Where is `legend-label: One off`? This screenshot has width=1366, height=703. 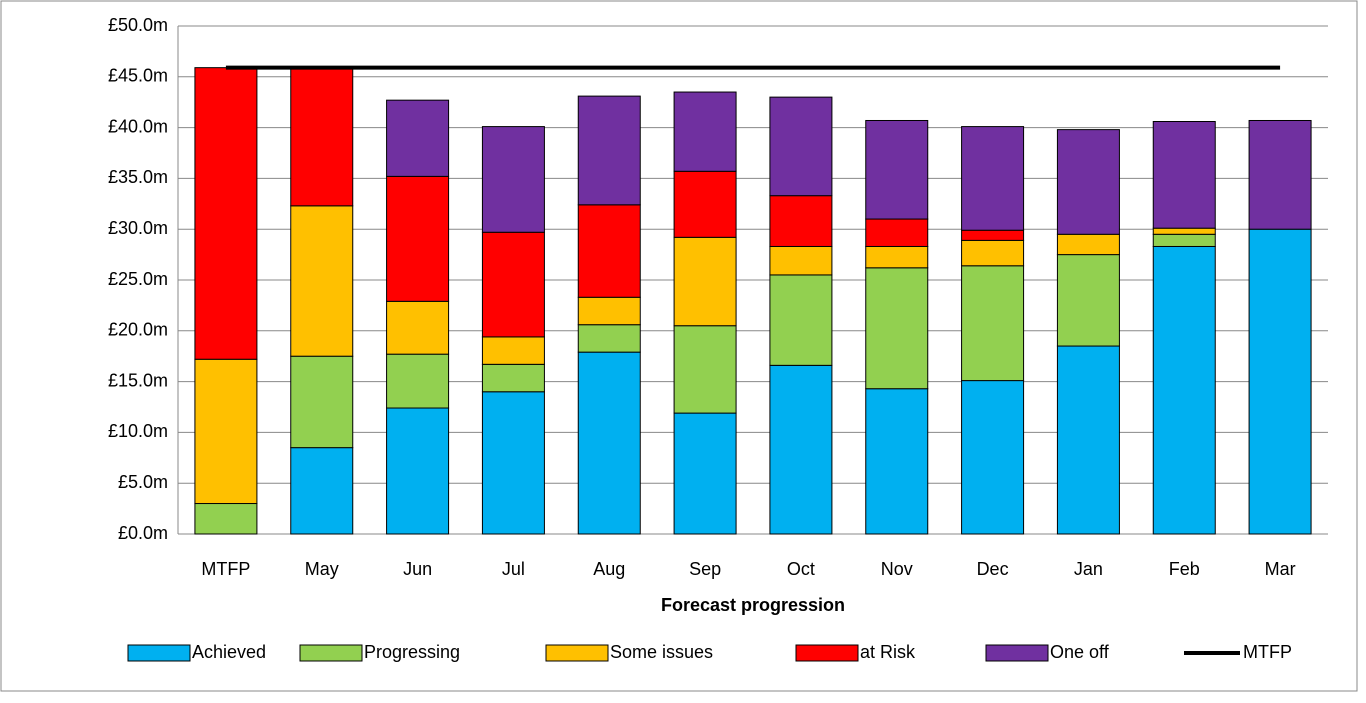 legend-label: One off is located at coordinates (1080, 652).